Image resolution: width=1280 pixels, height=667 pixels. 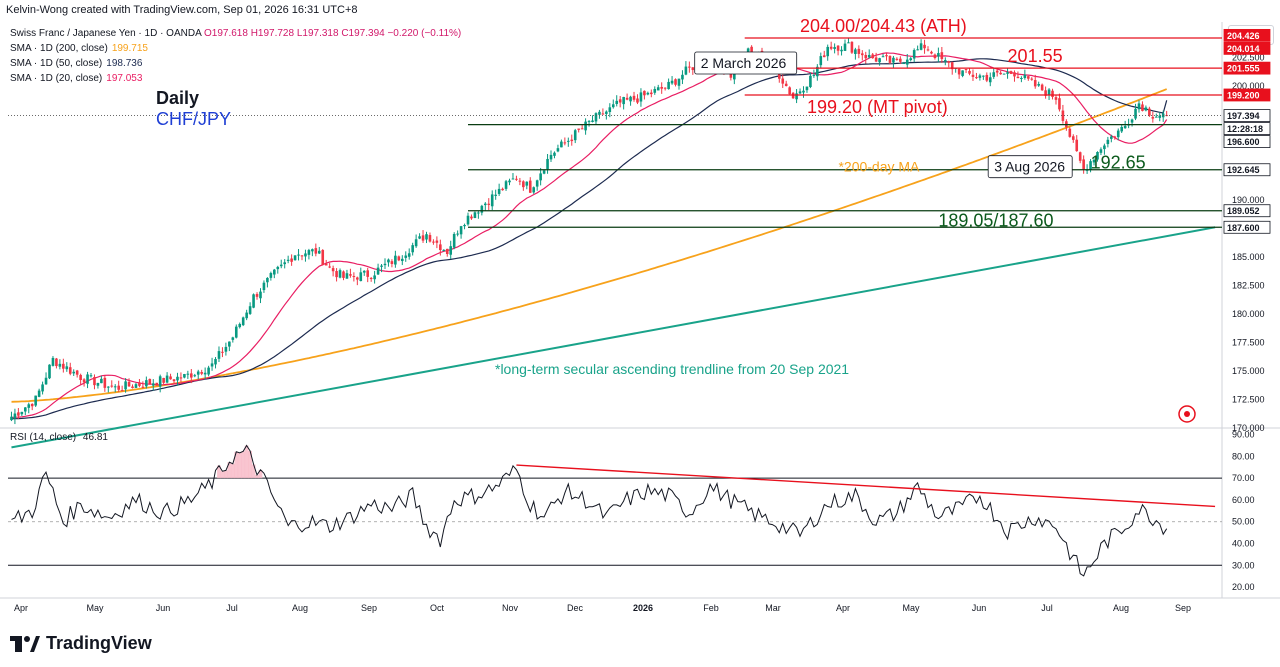 I want to click on time-tick-label: Feb, so click(x=711, y=608).